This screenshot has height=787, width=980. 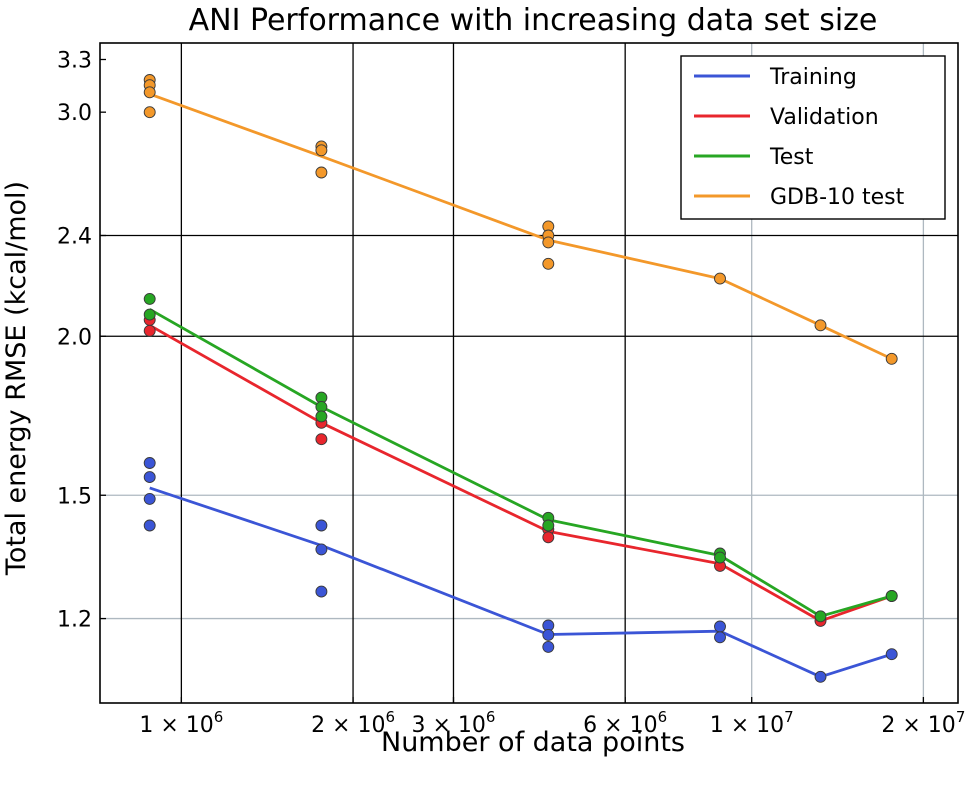 I want to click on legend-label: GDB-10 test, so click(x=837, y=197).